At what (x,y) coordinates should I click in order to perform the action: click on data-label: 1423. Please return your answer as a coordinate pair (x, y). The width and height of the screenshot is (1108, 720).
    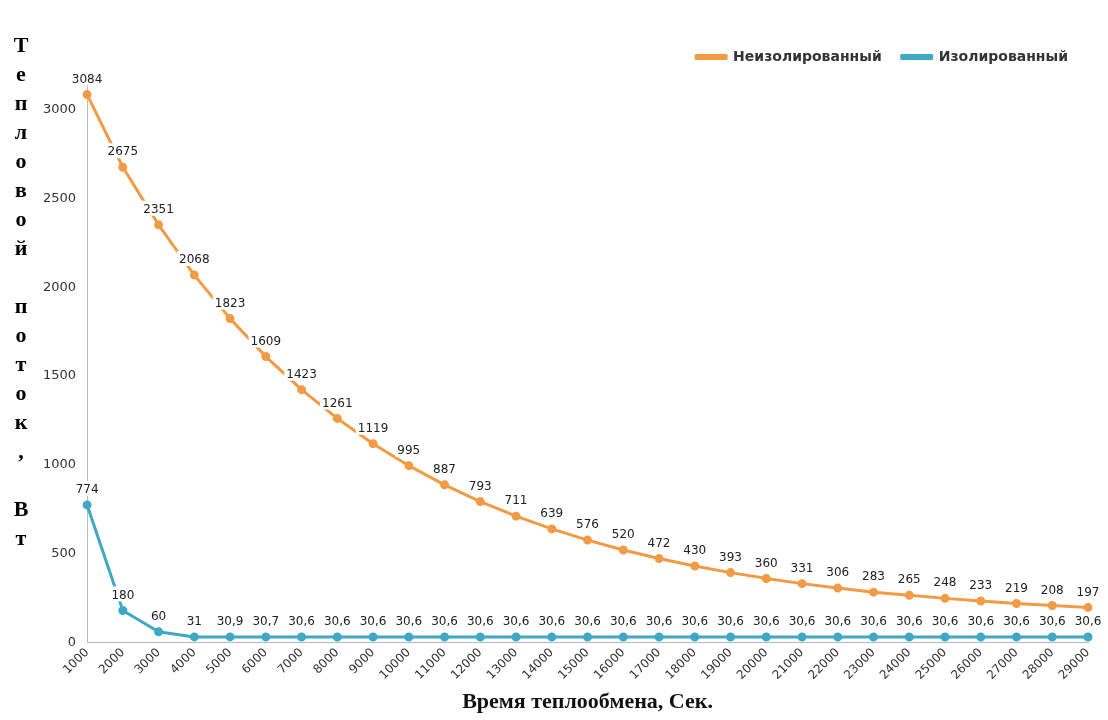
    Looking at the image, I should click on (301, 373).